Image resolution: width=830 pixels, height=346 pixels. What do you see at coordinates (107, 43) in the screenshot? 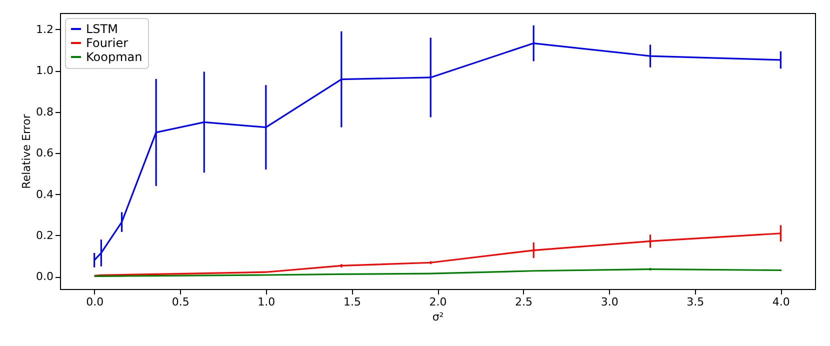
I see `legend-label: Fourier` at bounding box center [107, 43].